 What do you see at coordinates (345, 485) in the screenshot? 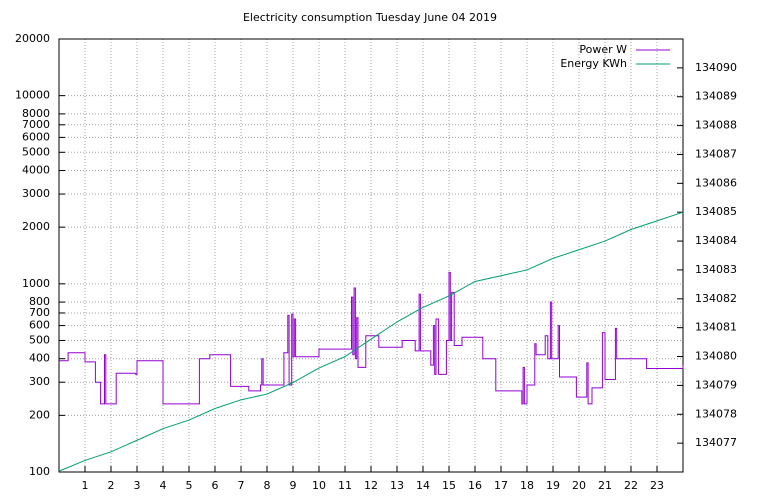
I see `x-tick-label: 11` at bounding box center [345, 485].